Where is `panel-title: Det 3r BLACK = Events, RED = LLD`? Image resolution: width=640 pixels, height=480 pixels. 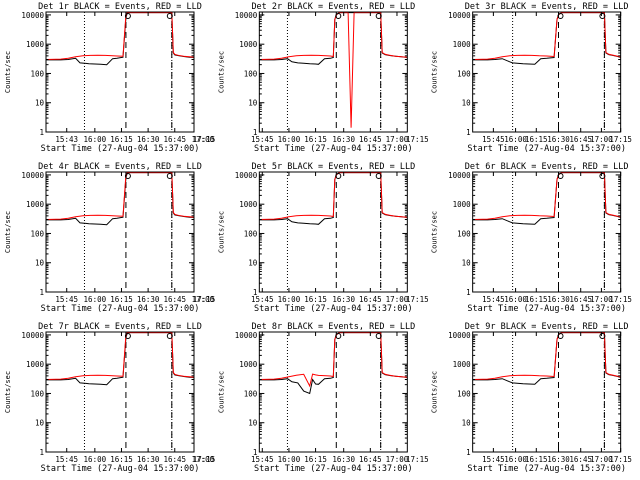
panel-title: Det 3r BLACK = Events, RED = LLD is located at coordinates (547, 7).